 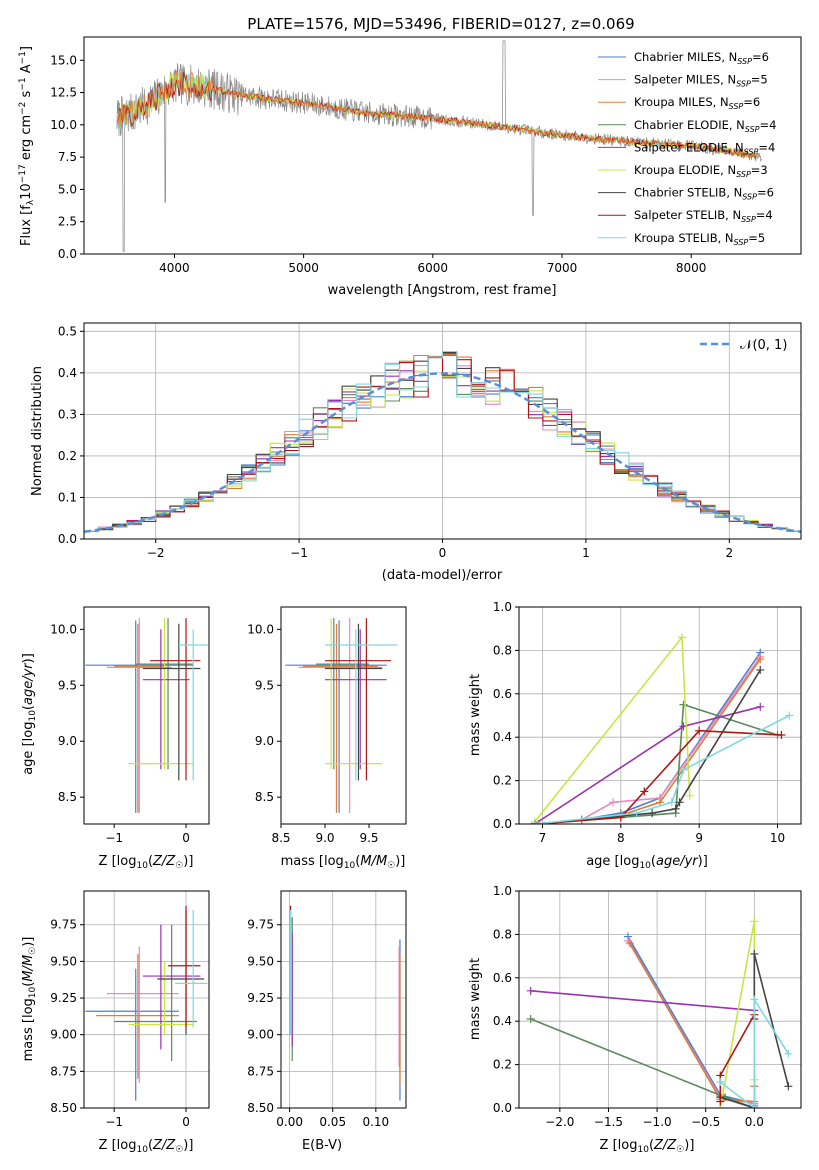 I want to click on mass_vs_ebv-ticks: 0.00 0.05 0.10 8.50 8.75 9.00 9.25 9.50 9.75, so click(x=318, y=1023).